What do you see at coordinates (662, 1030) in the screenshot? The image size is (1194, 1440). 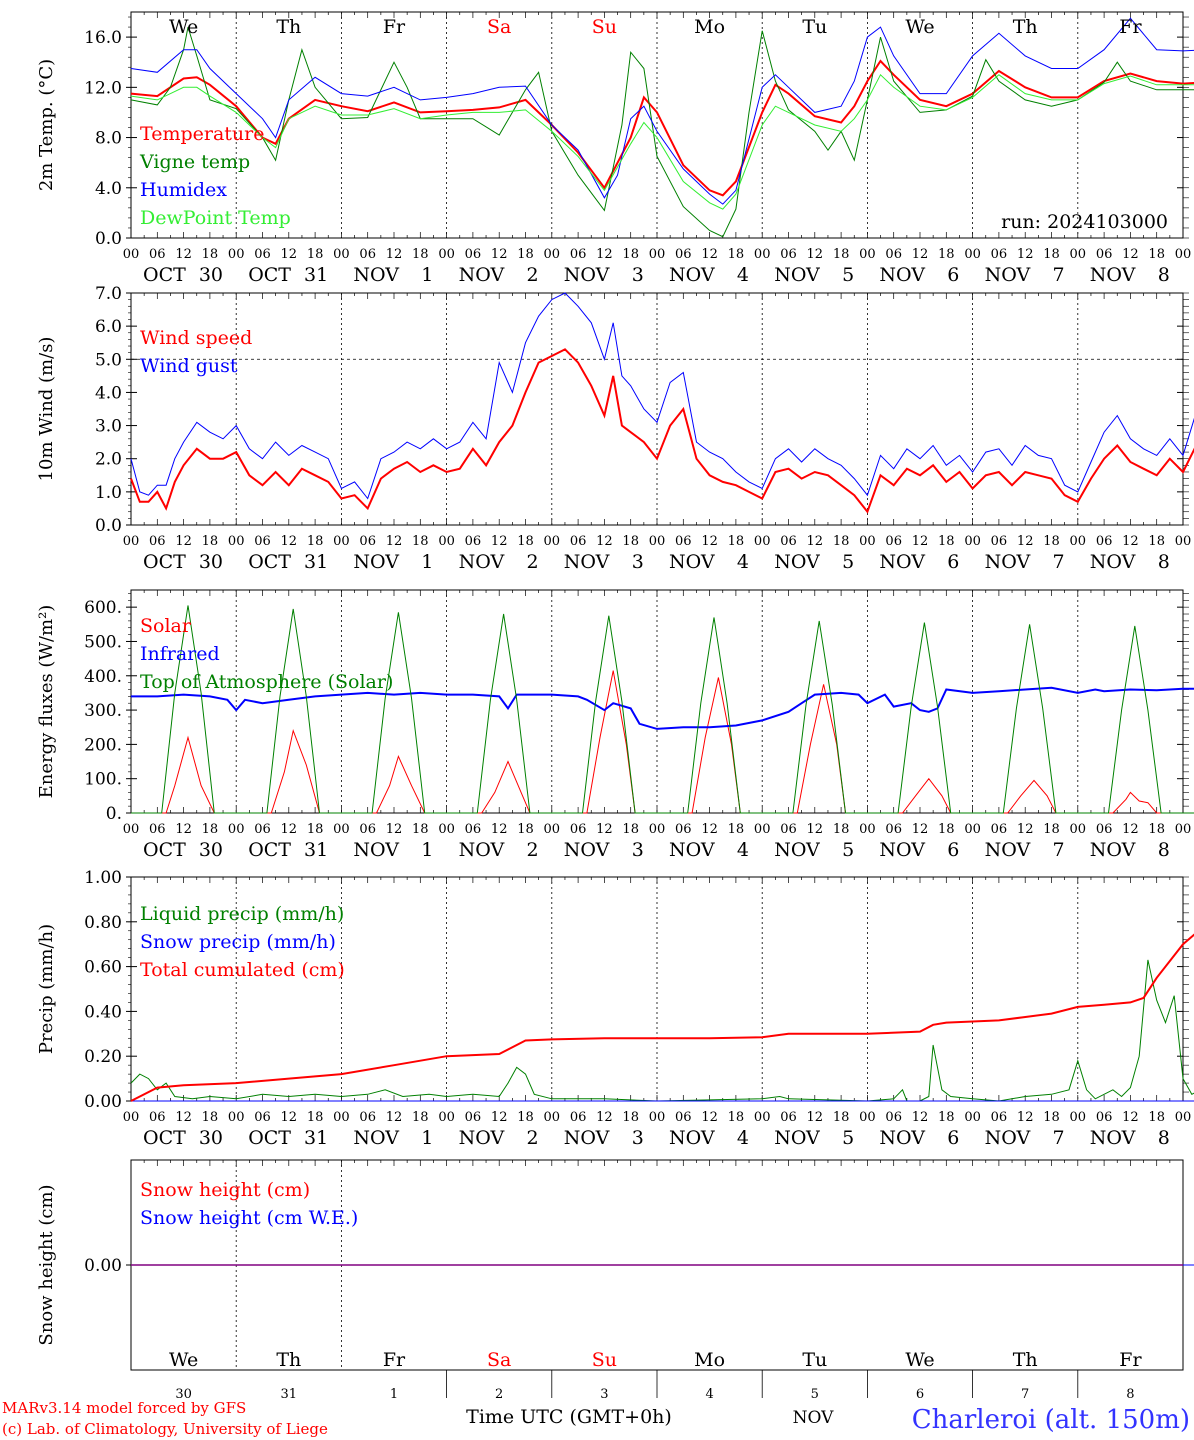 I see `series-line-liquid-precip-mm-h-` at bounding box center [662, 1030].